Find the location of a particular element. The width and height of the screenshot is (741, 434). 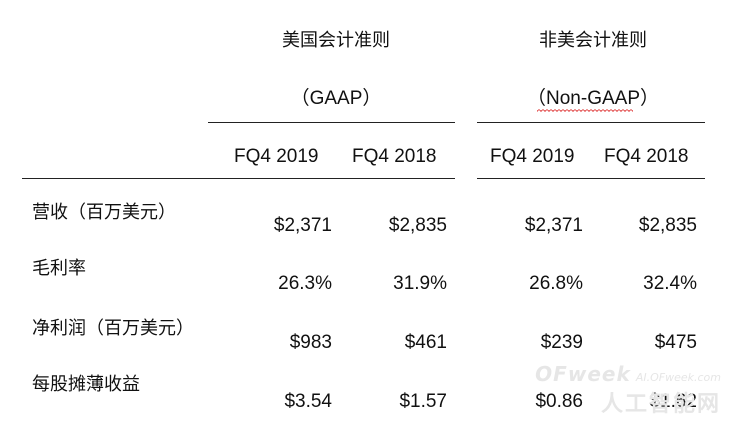

table-header-rule is located at coordinates (238, 178).